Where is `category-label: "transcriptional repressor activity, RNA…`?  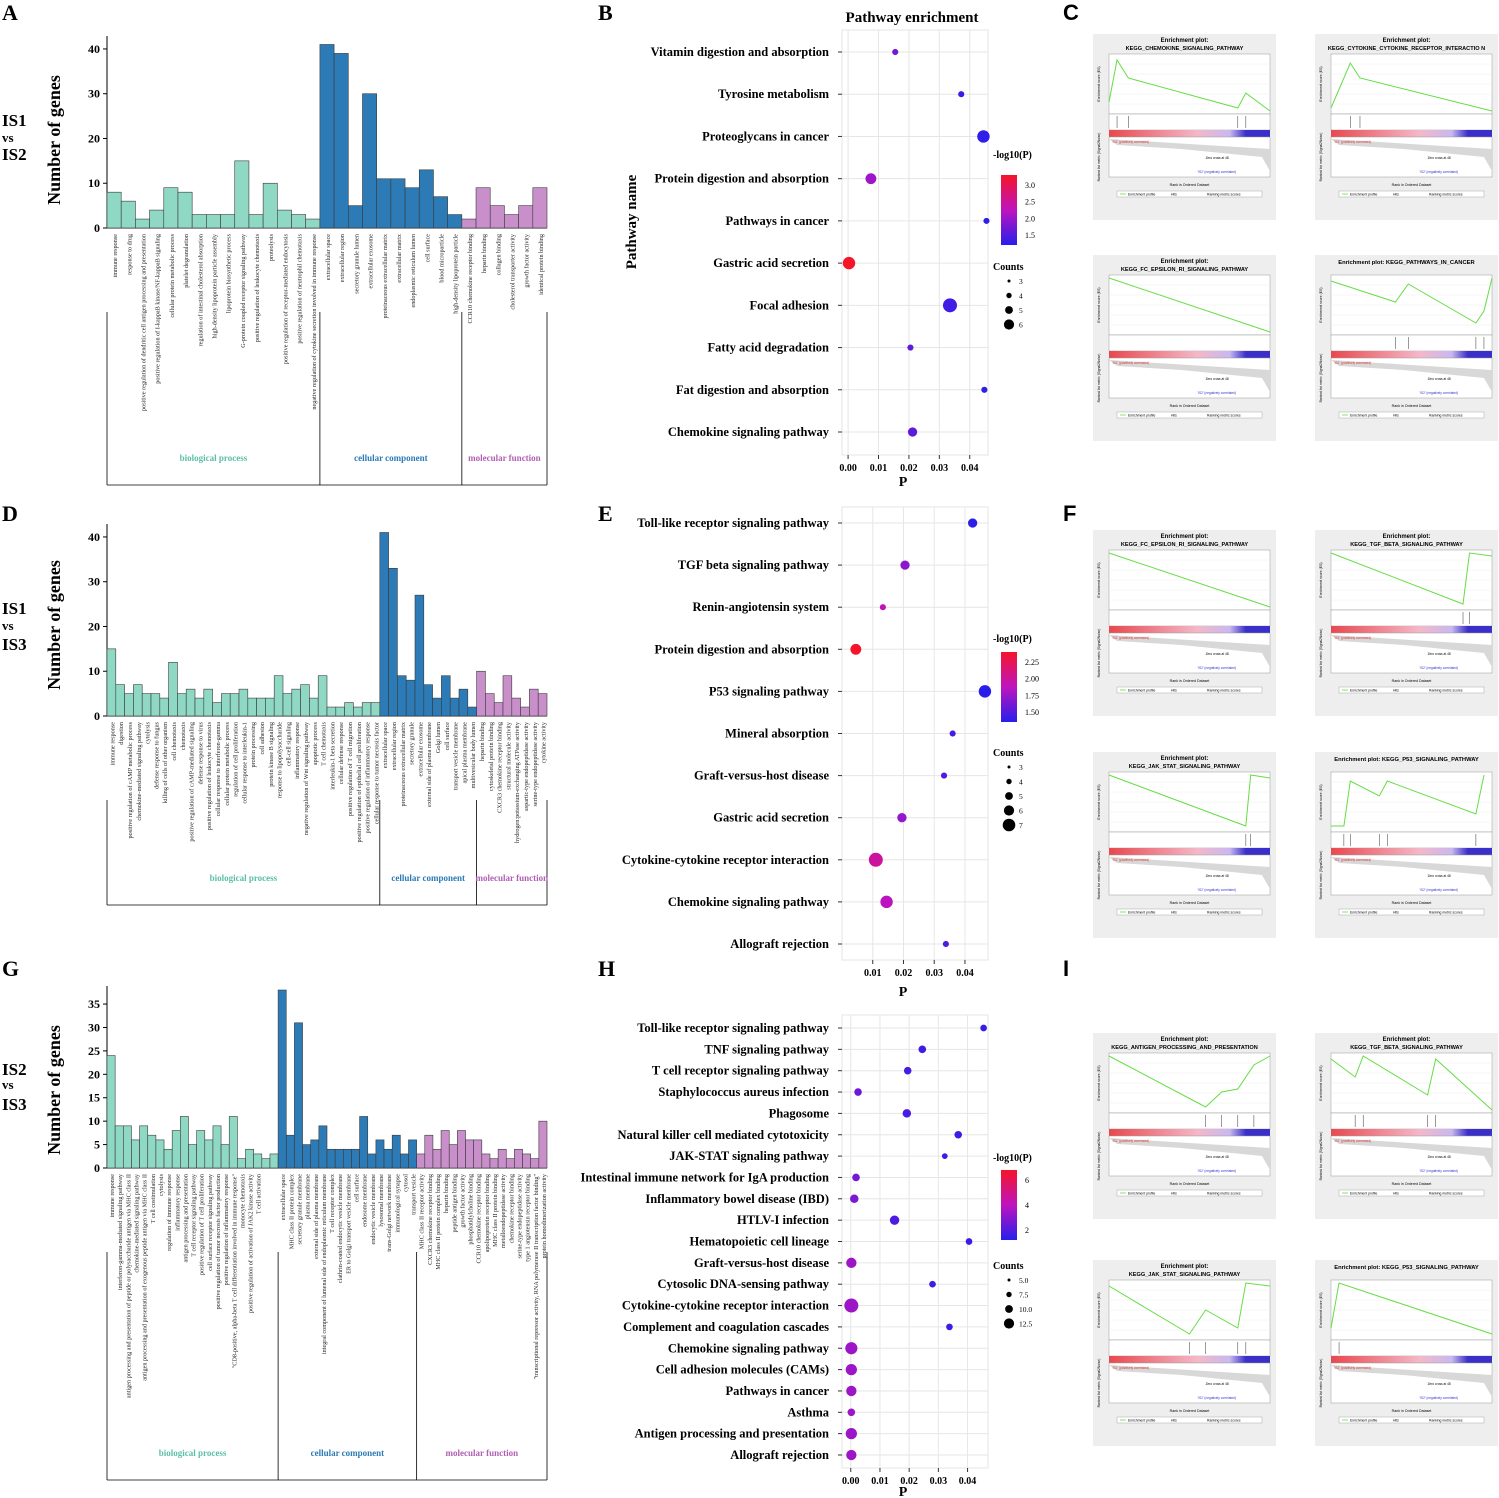
category-label: "transcriptional repressor activity, RNA… is located at coordinates (536, 1277).